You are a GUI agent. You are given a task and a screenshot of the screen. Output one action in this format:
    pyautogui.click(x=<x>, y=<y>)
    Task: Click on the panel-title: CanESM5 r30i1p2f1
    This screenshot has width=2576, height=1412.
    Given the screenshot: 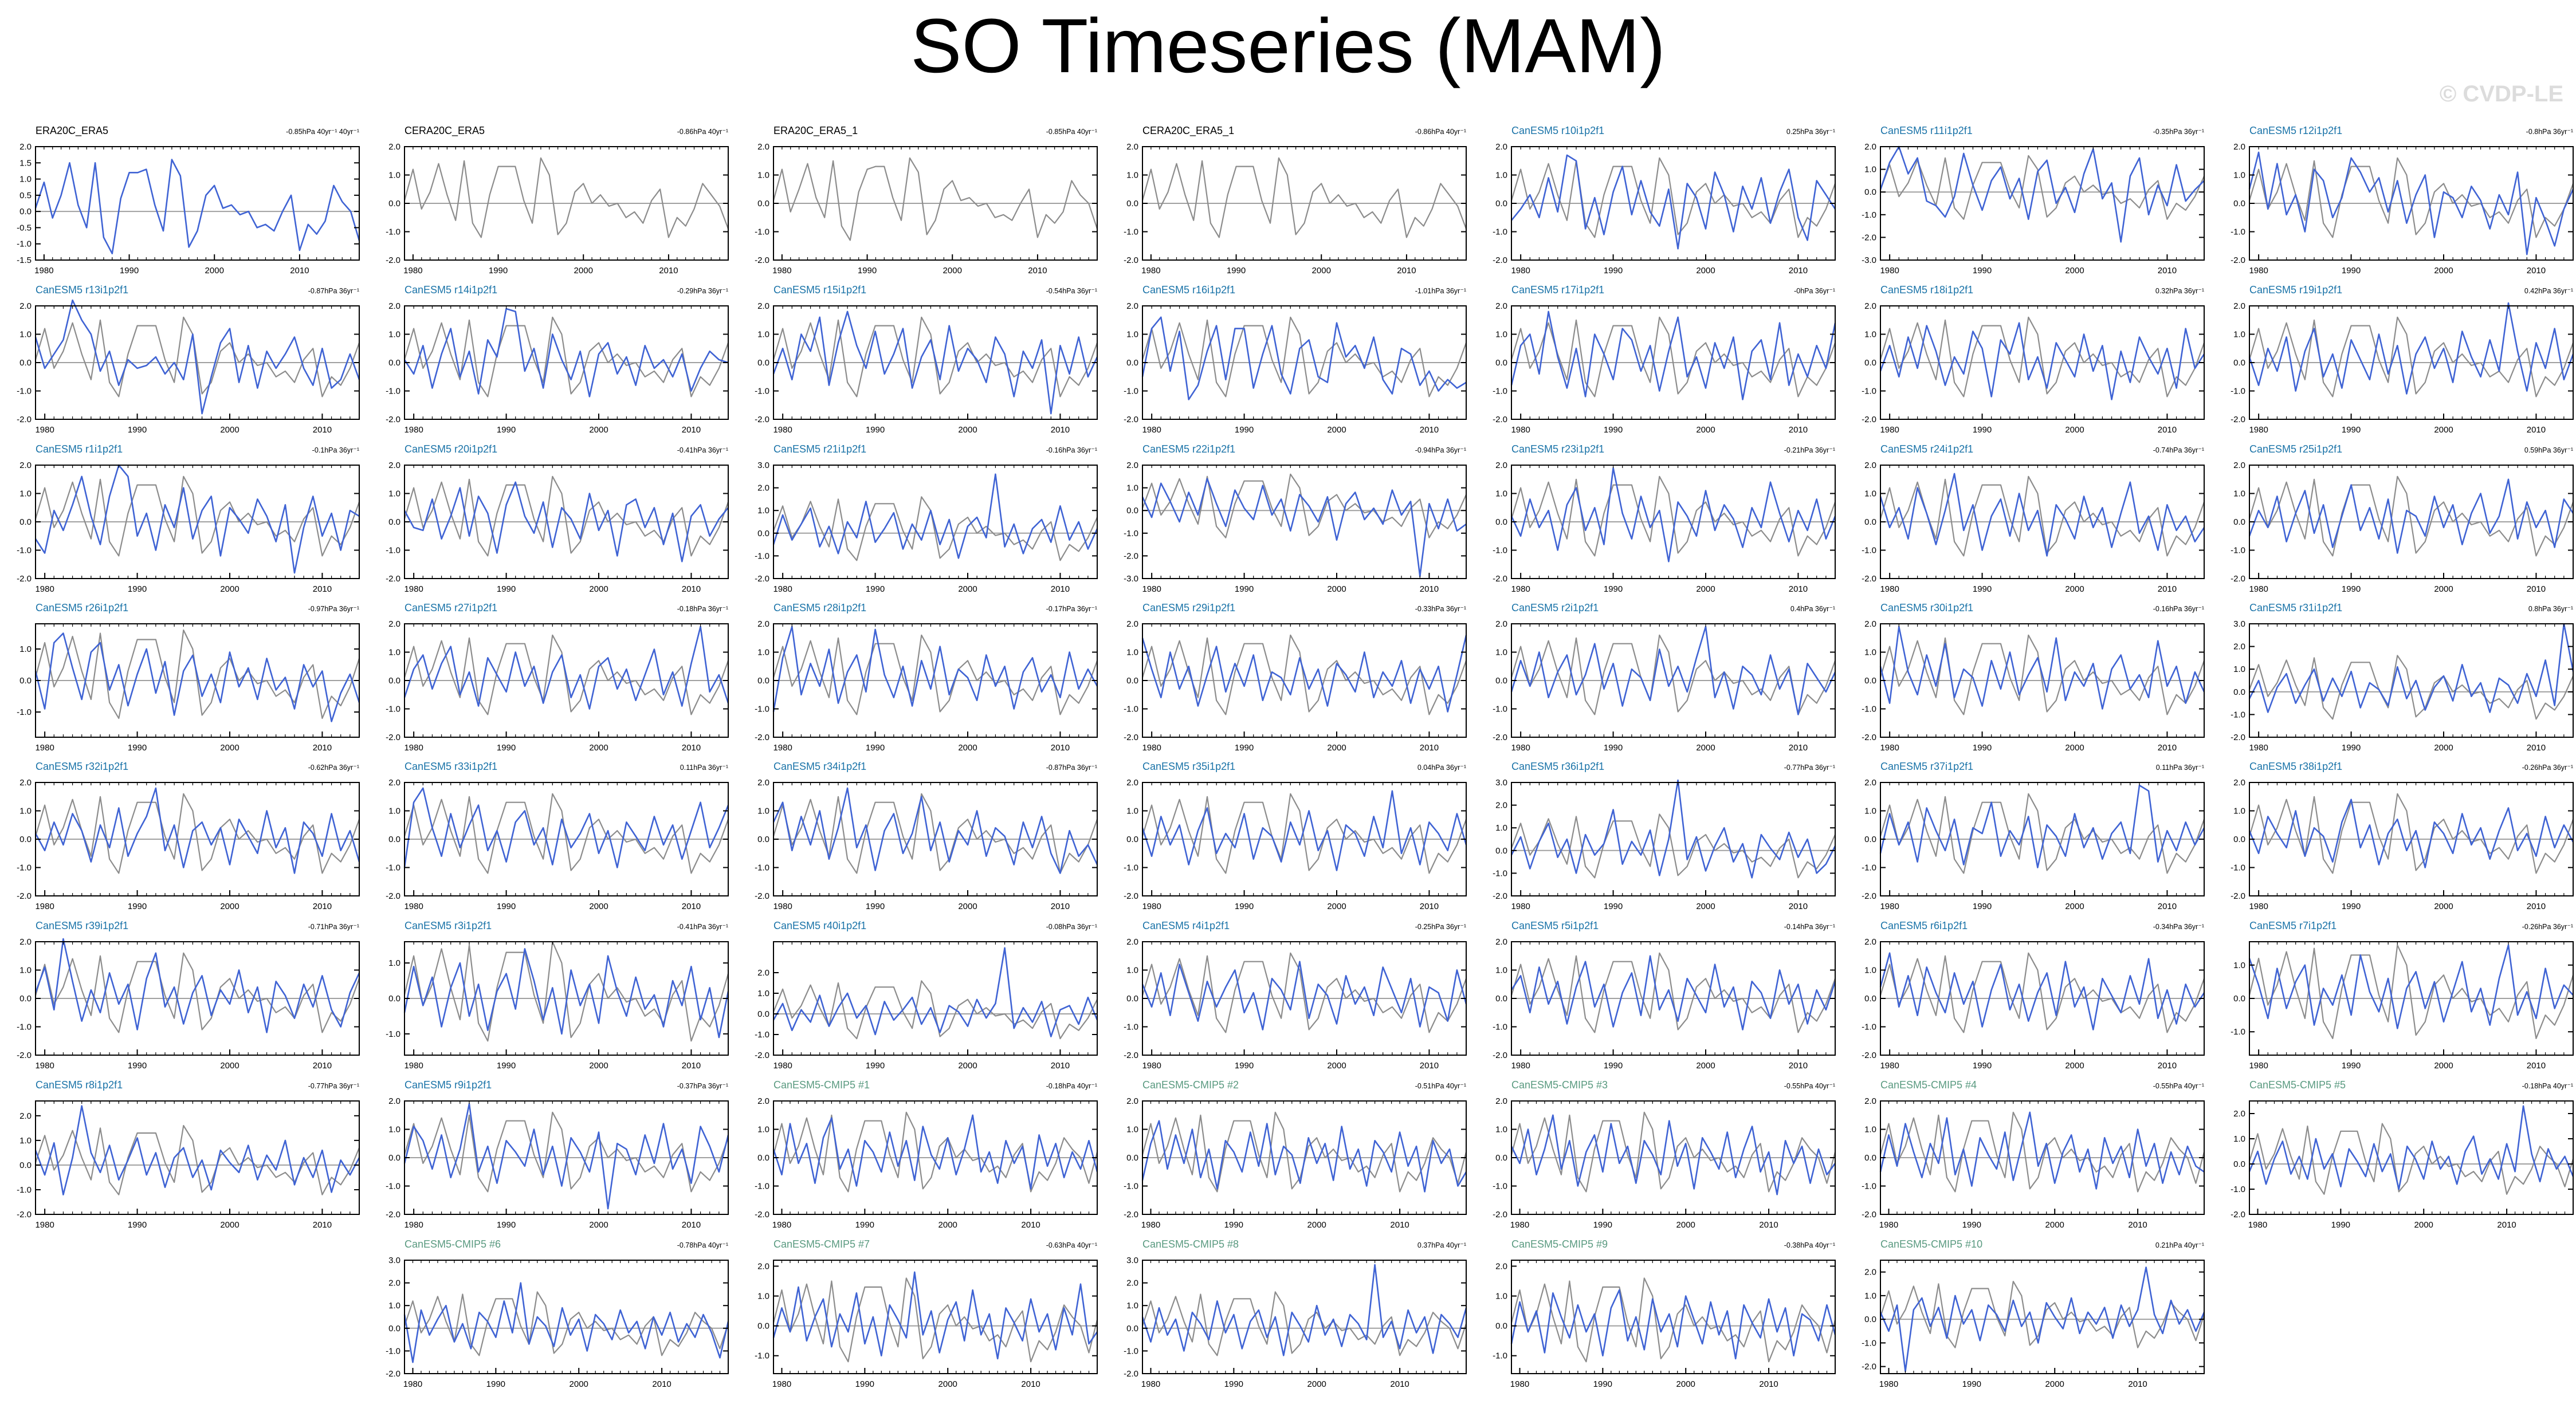 What is the action you would take?
    pyautogui.click(x=1927, y=608)
    